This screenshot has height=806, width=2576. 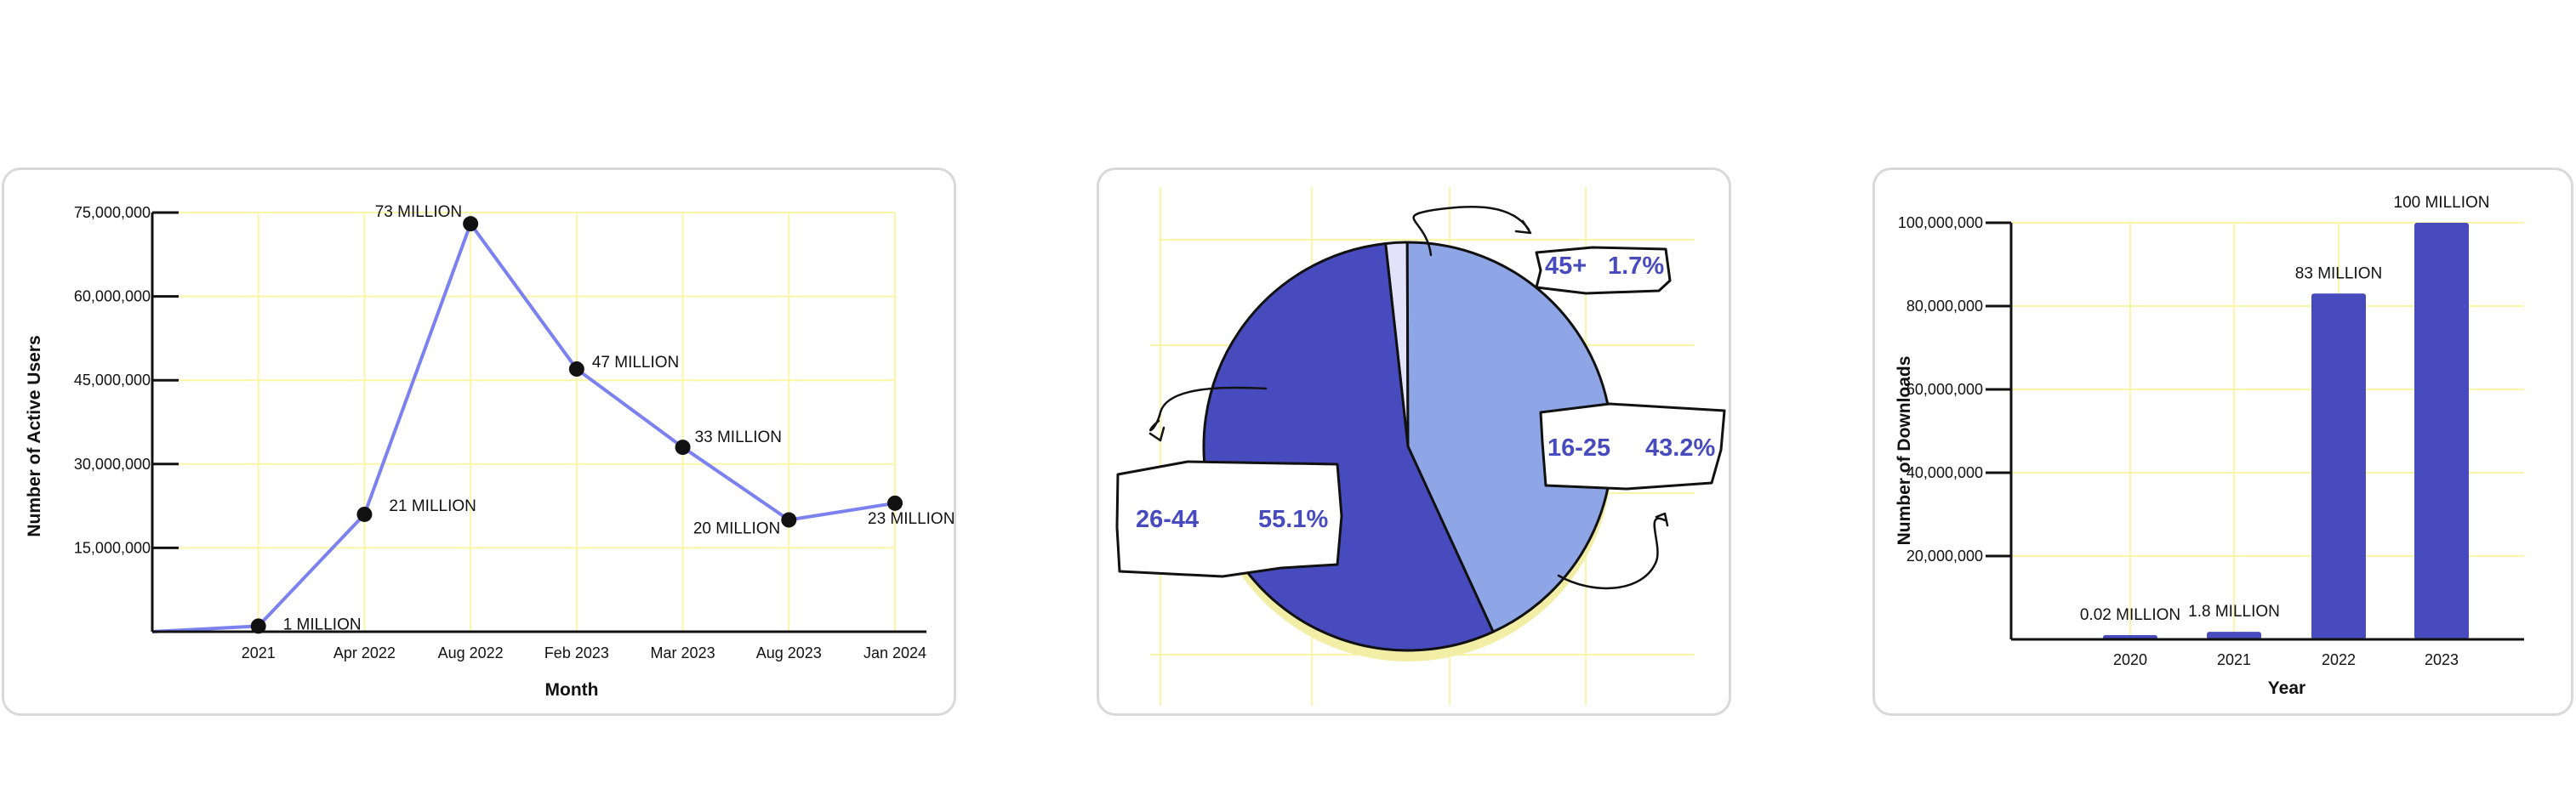 I want to click on bar-2021, so click(x=2234, y=635).